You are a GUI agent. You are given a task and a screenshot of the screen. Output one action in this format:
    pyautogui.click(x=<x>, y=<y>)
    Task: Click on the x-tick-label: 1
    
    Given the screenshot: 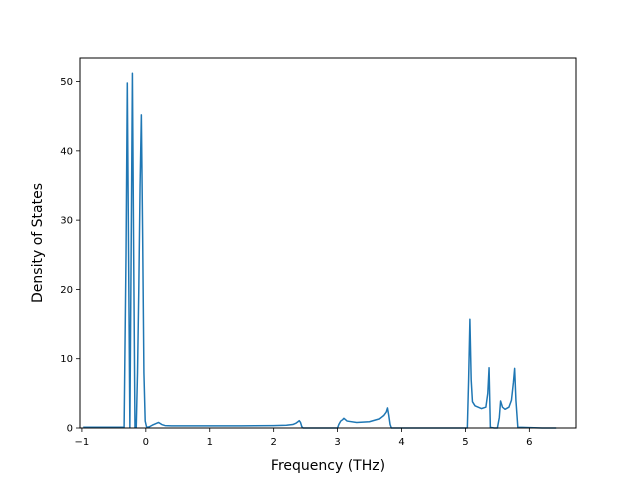 What is the action you would take?
    pyautogui.click(x=210, y=442)
    